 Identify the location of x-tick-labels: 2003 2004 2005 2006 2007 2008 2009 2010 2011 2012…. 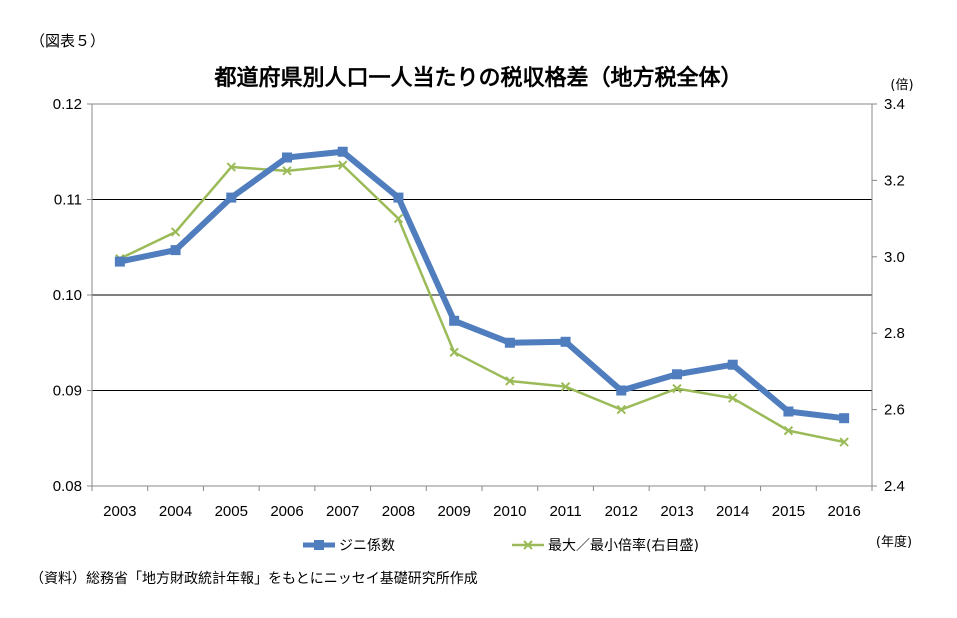
(482, 511).